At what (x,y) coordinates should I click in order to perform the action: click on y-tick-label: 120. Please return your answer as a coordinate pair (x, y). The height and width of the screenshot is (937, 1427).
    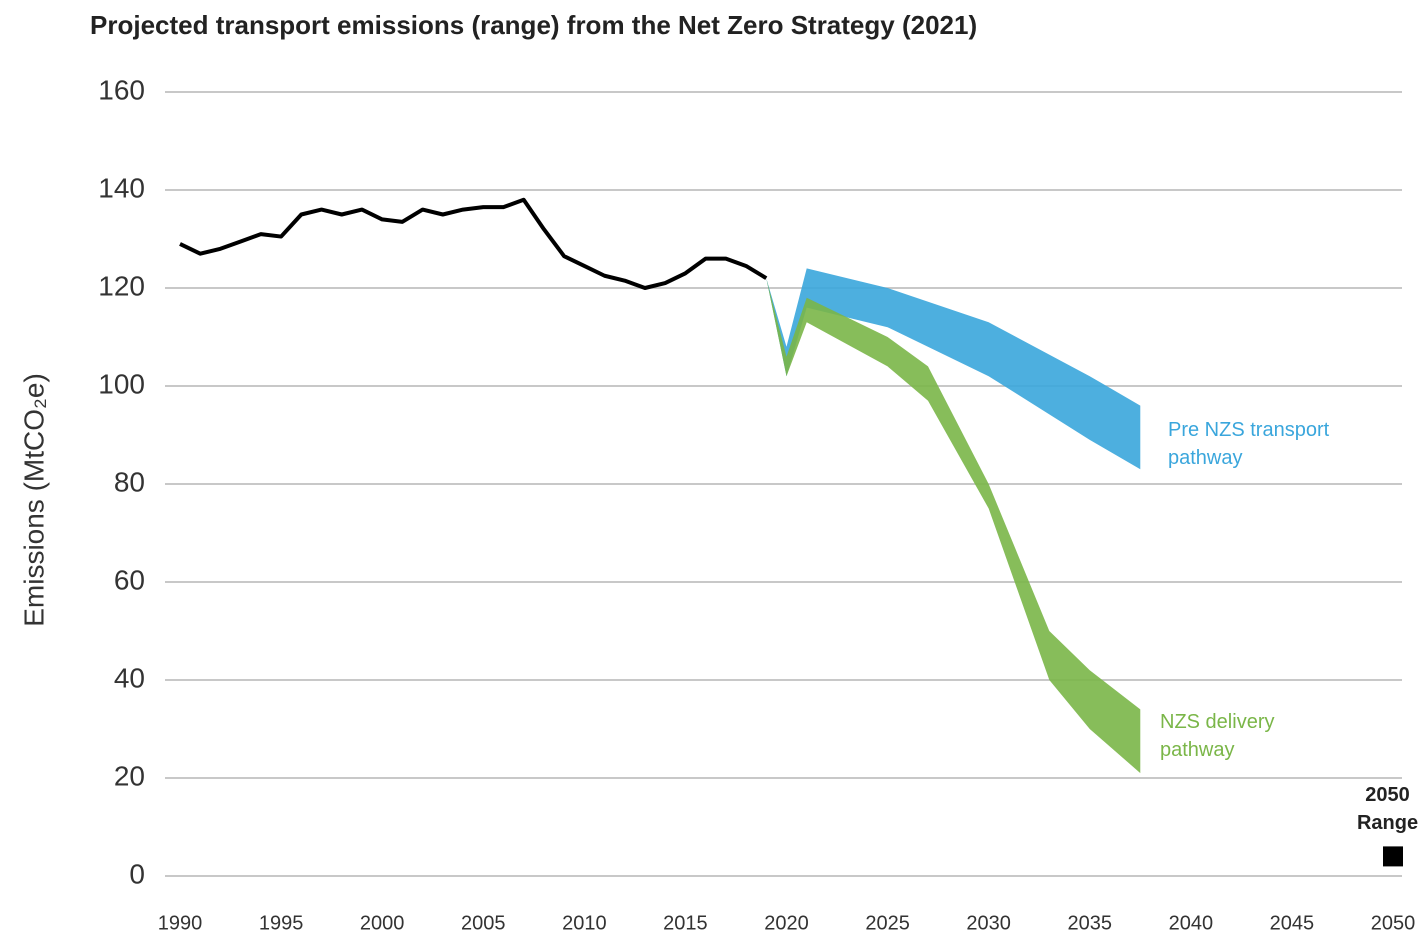
    Looking at the image, I should click on (121, 285).